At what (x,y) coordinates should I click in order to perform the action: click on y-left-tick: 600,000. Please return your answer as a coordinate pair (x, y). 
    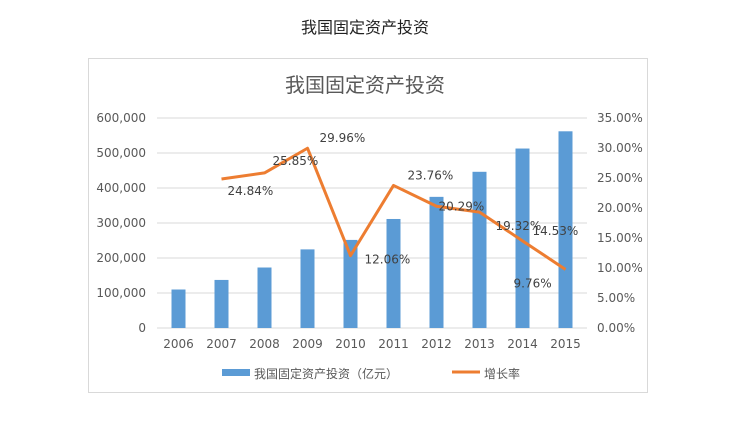
    Looking at the image, I should click on (121, 118).